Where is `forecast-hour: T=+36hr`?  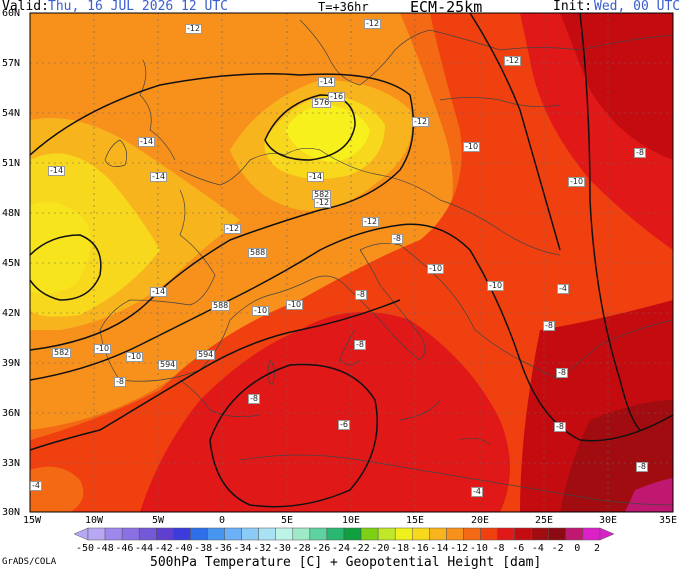 forecast-hour: T=+36hr is located at coordinates (343, 7).